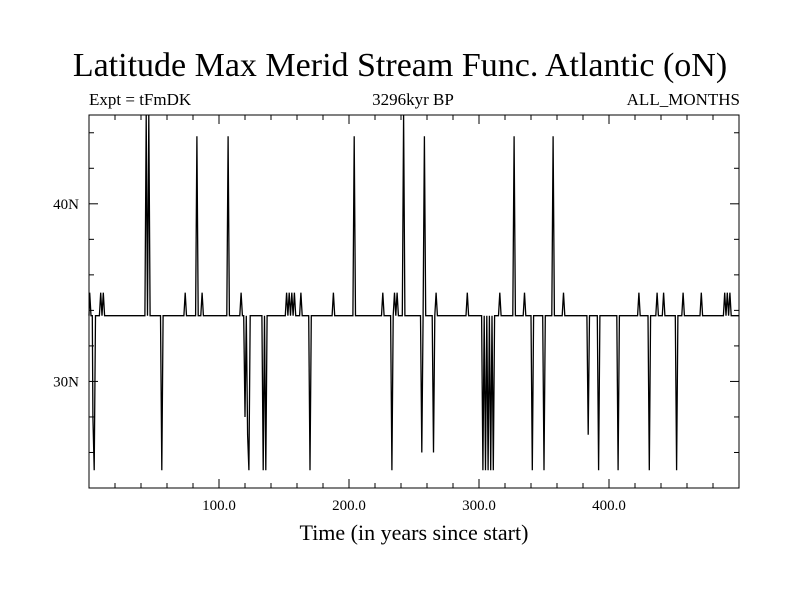  I want to click on x-tick-label: 400.0, so click(609, 506).